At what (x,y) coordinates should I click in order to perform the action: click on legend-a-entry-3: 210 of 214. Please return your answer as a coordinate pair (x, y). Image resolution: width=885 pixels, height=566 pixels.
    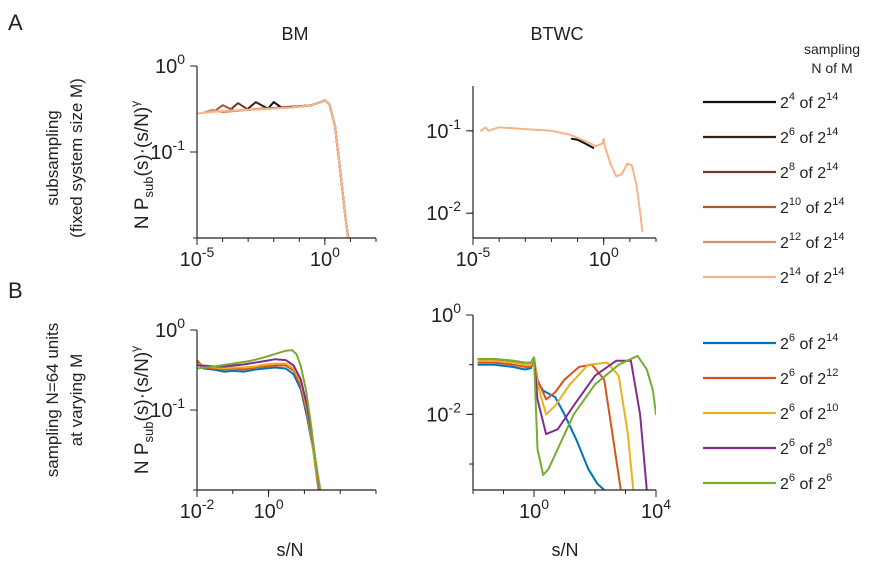
    Looking at the image, I should click on (812, 206).